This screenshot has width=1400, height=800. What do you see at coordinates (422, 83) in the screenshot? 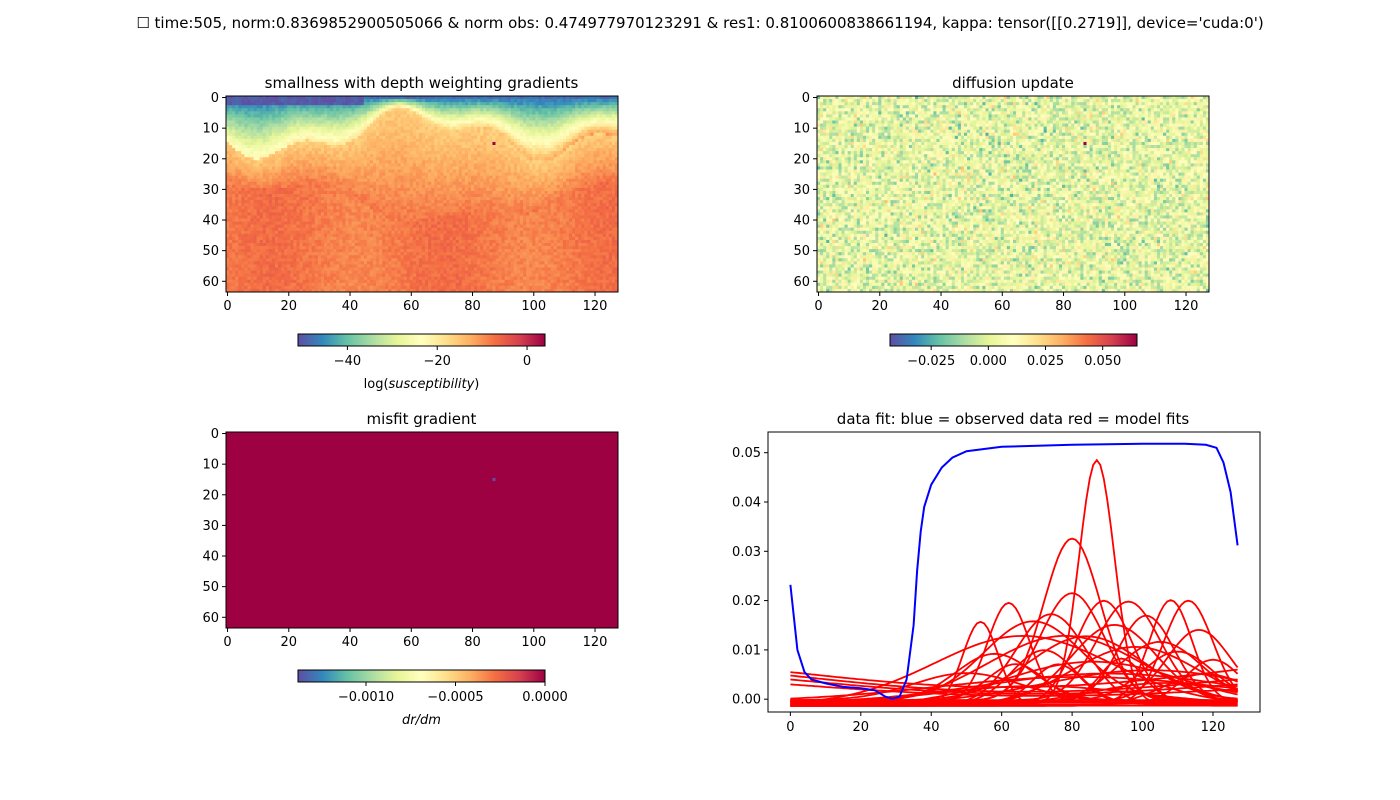
I see `panel-title: smallness with depth weighting gradients` at bounding box center [422, 83].